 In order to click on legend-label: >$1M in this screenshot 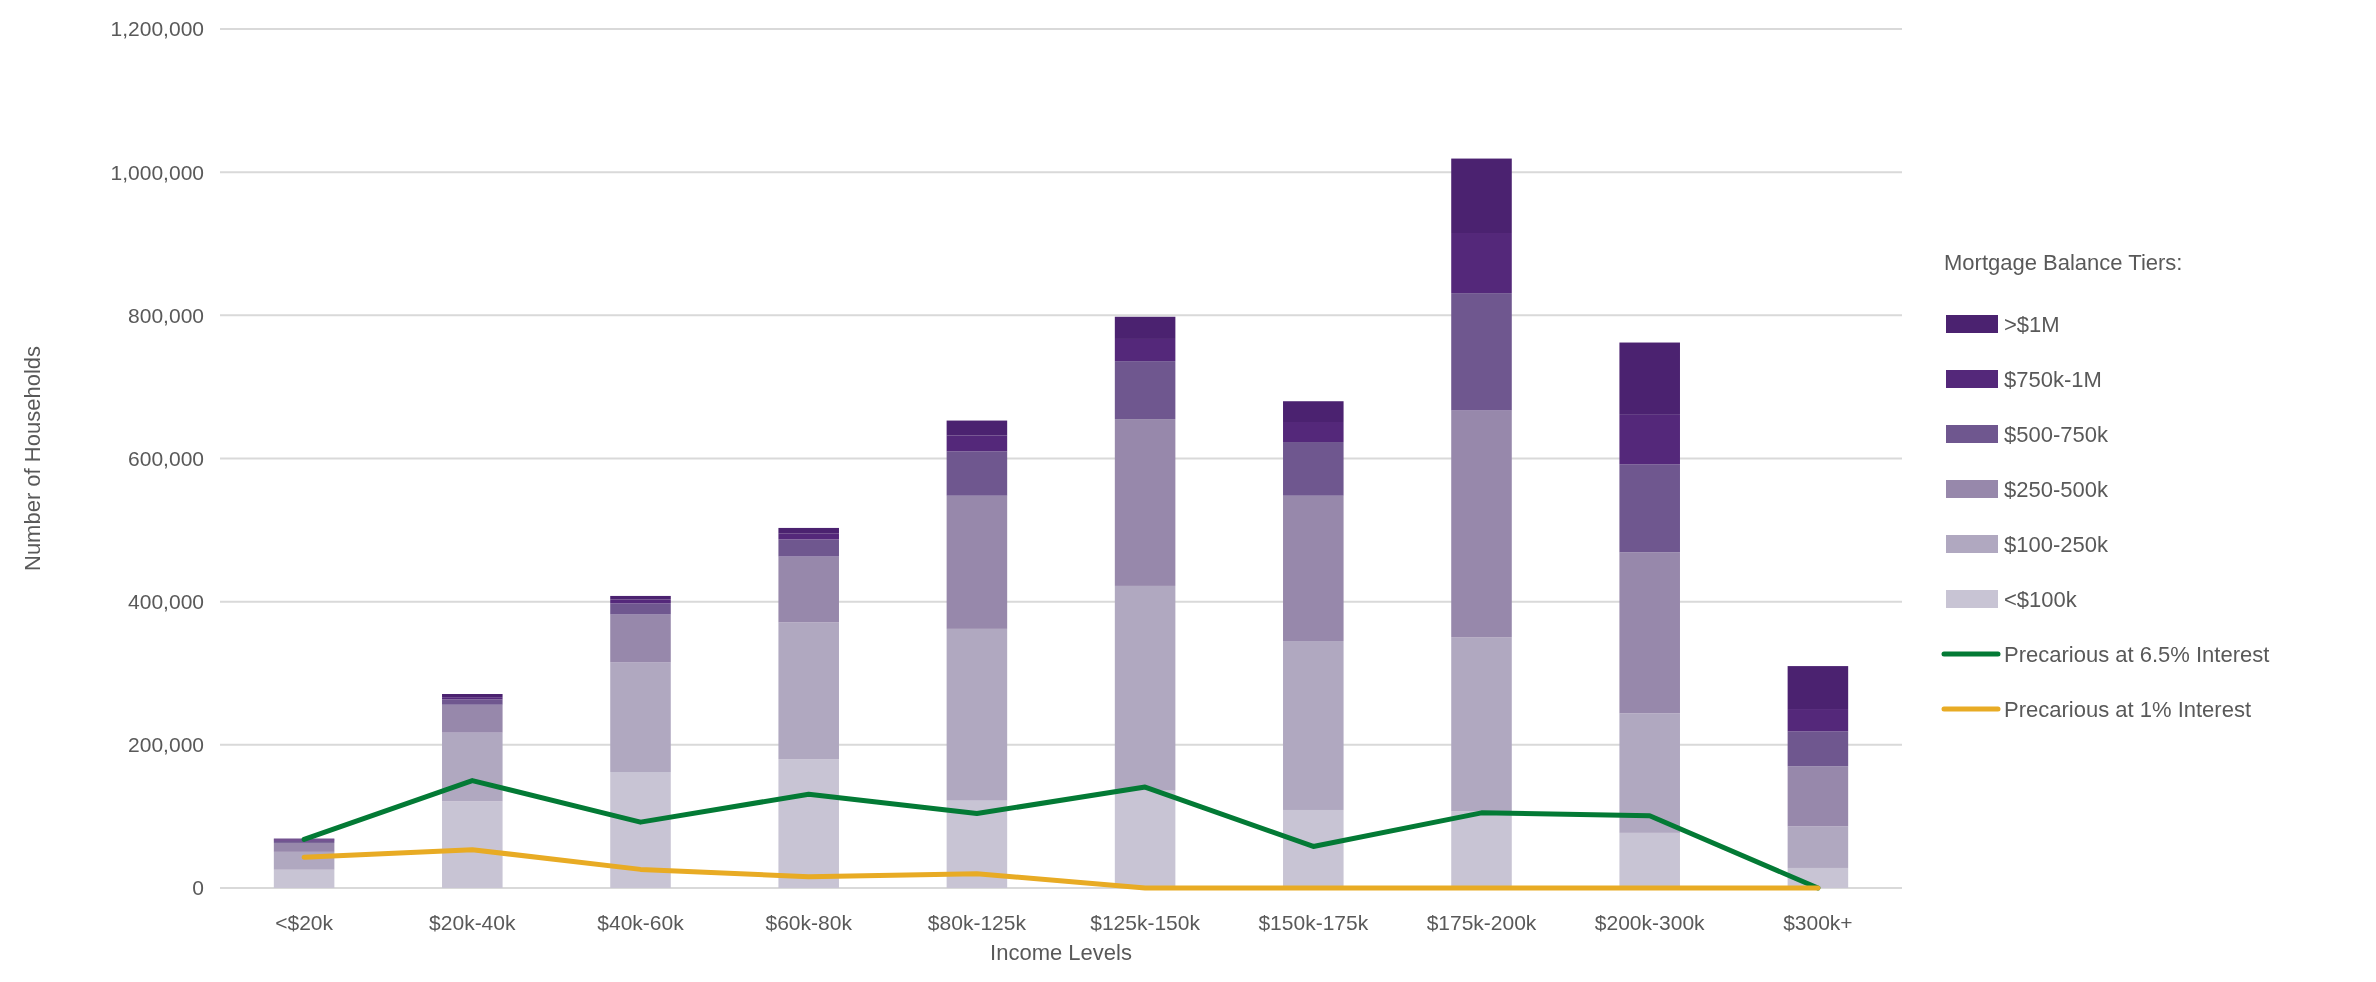, I will do `click(2032, 324)`.